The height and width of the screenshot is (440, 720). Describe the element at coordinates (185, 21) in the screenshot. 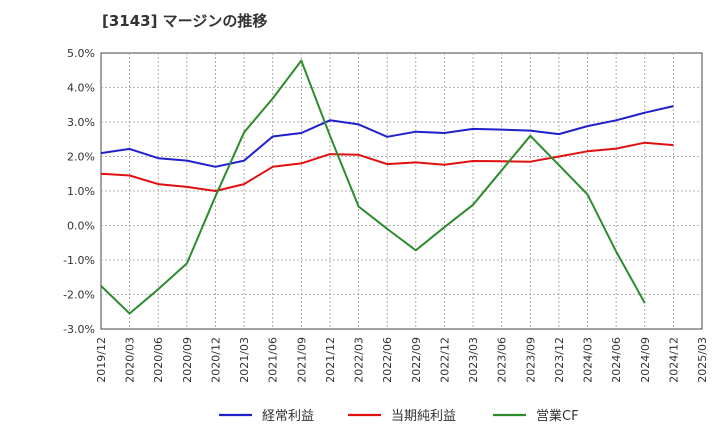

I see `chart-title: [3143] マージンの推移` at that location.